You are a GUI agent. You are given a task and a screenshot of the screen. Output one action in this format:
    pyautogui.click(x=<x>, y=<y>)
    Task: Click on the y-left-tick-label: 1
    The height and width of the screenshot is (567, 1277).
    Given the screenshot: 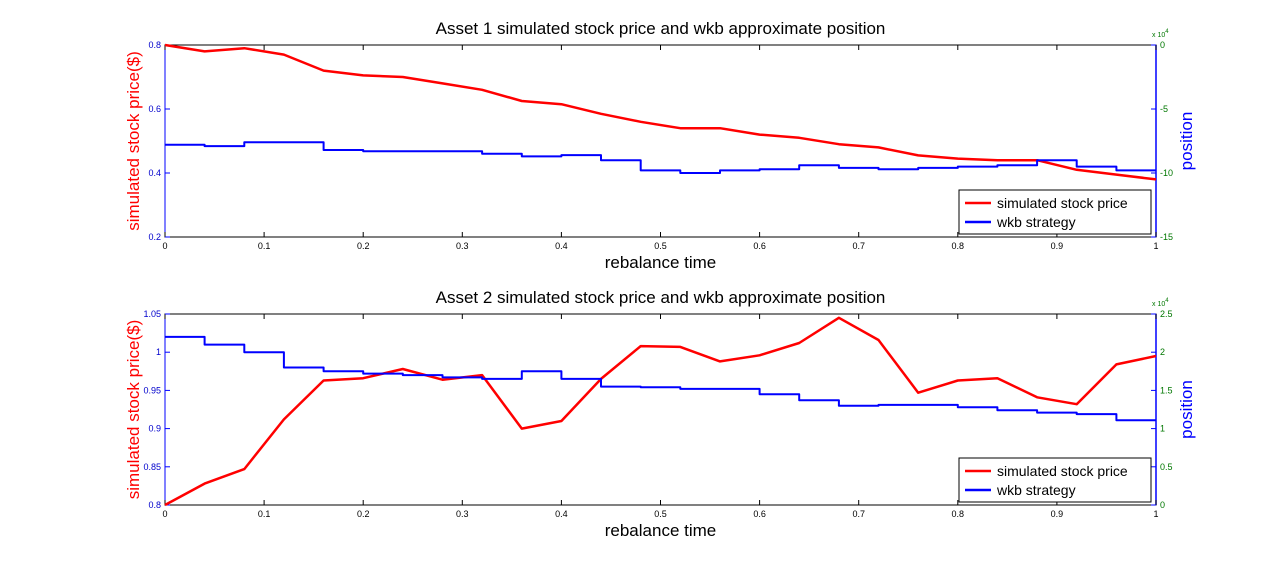 What is the action you would take?
    pyautogui.click(x=158, y=352)
    